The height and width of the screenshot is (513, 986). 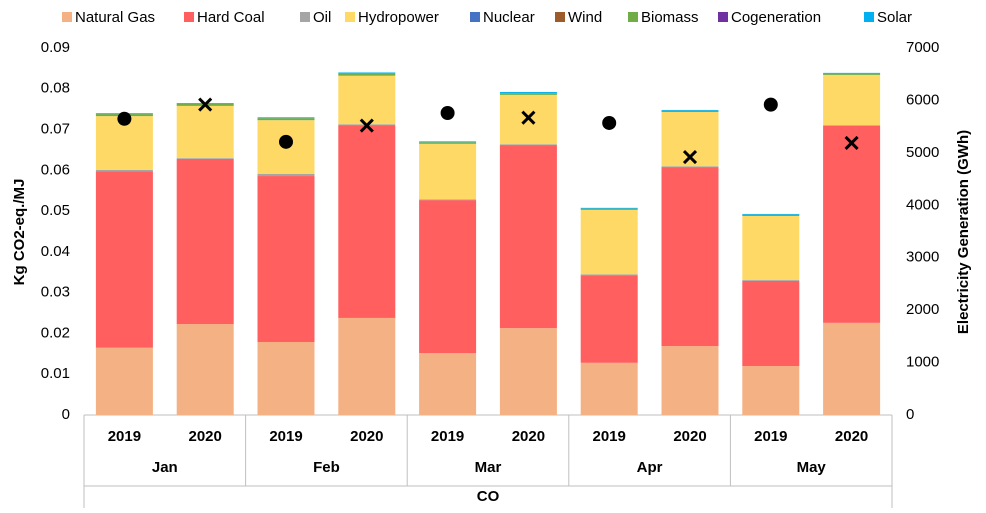 I want to click on y2-axis-title: Electricity Generation (GWh), so click(x=963, y=232).